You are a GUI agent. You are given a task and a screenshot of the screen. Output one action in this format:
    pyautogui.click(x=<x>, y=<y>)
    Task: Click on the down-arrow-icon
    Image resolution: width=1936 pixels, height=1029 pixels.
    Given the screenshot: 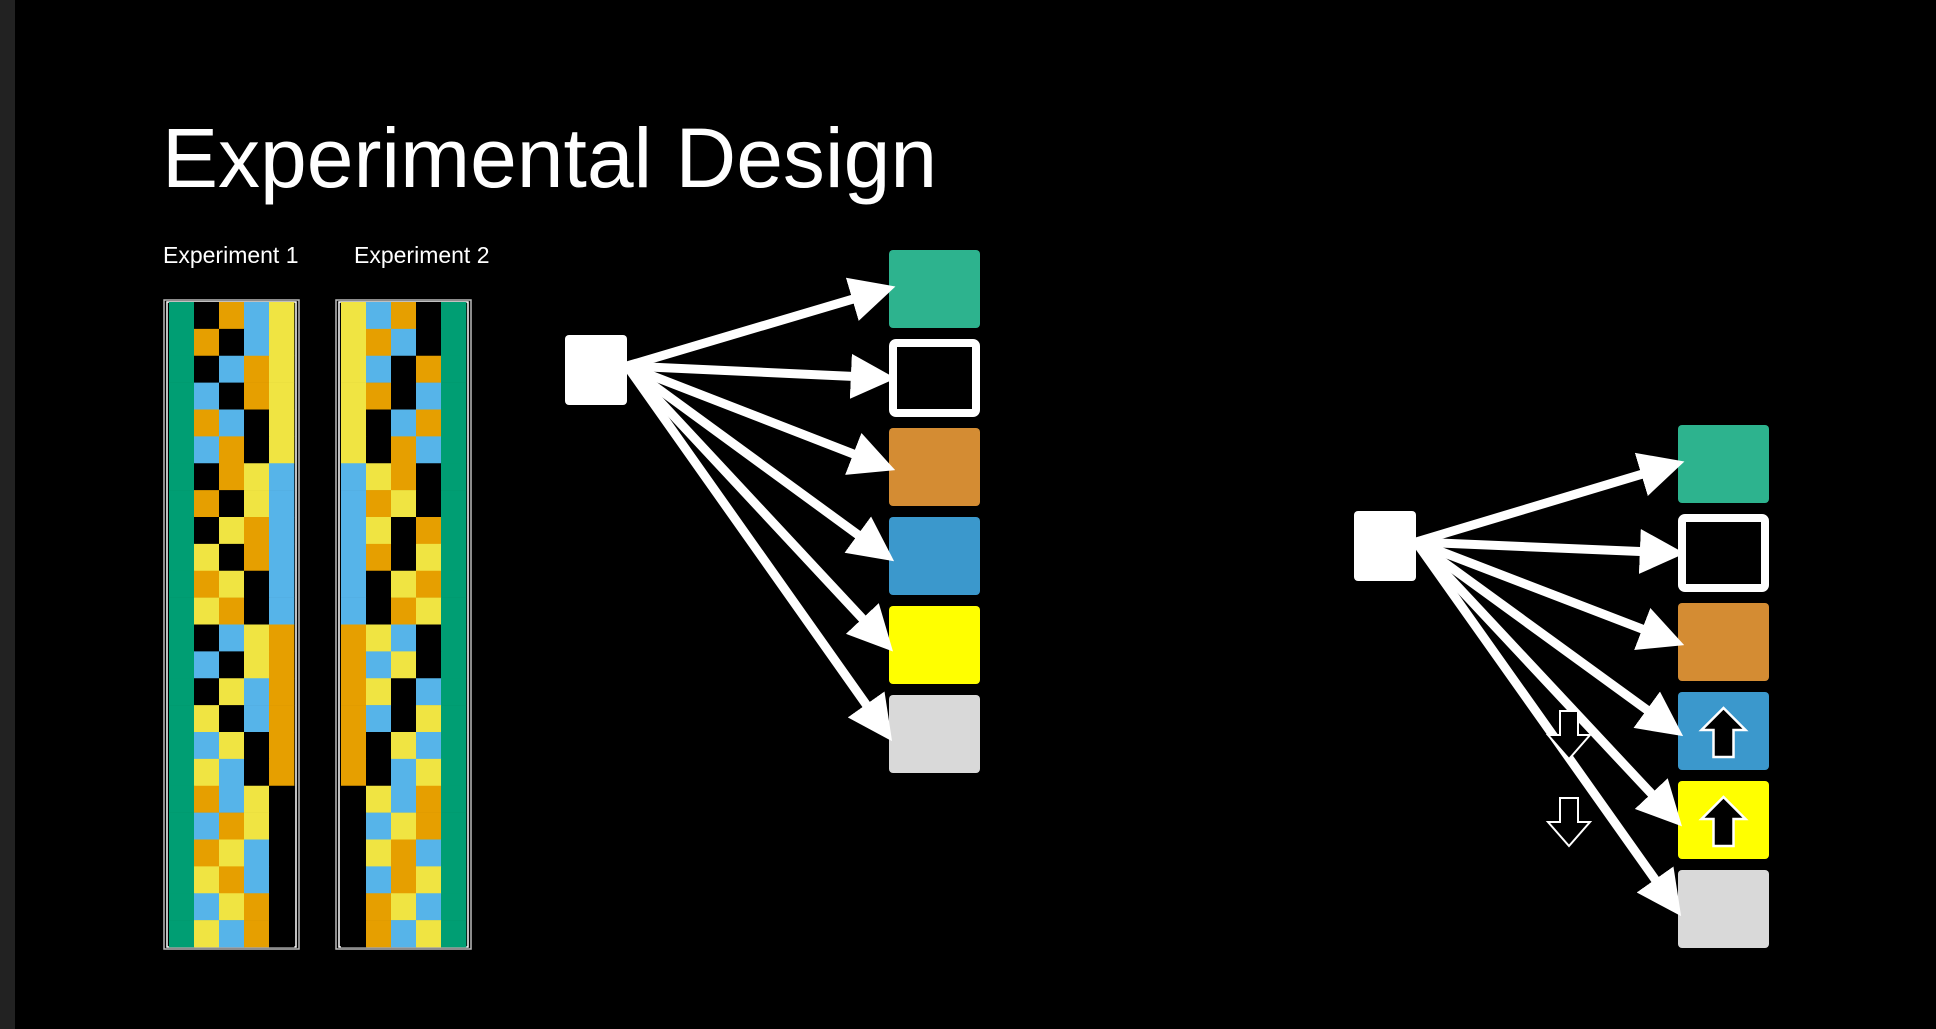 What is the action you would take?
    pyautogui.click(x=1569, y=822)
    